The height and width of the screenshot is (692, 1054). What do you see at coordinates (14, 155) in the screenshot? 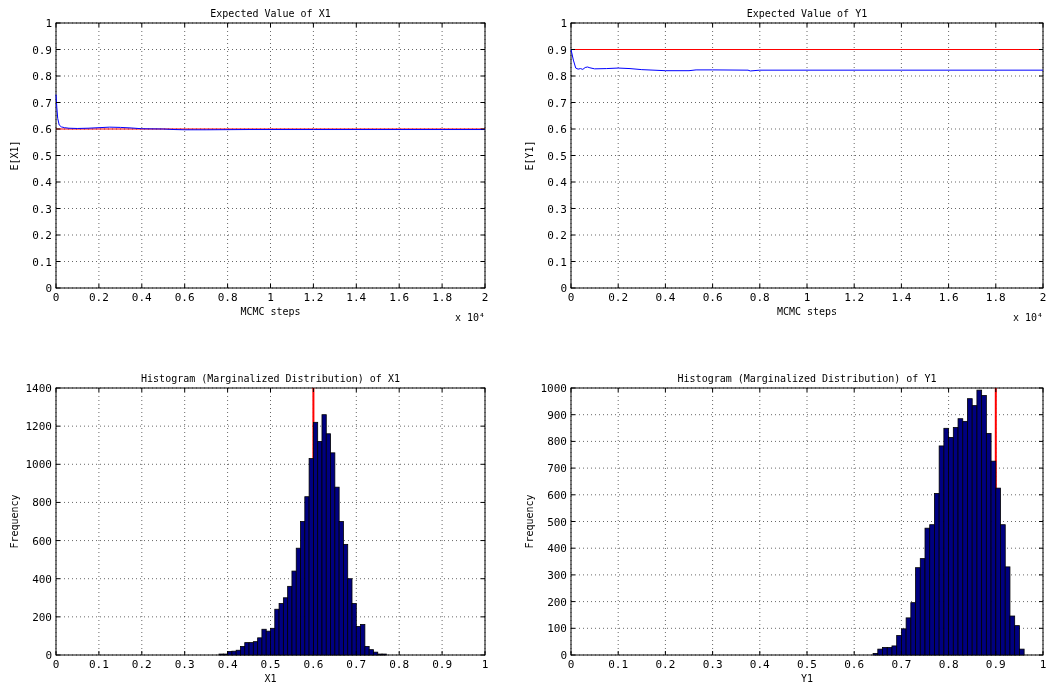
I see `y-axis-title: E[X1]` at bounding box center [14, 155].